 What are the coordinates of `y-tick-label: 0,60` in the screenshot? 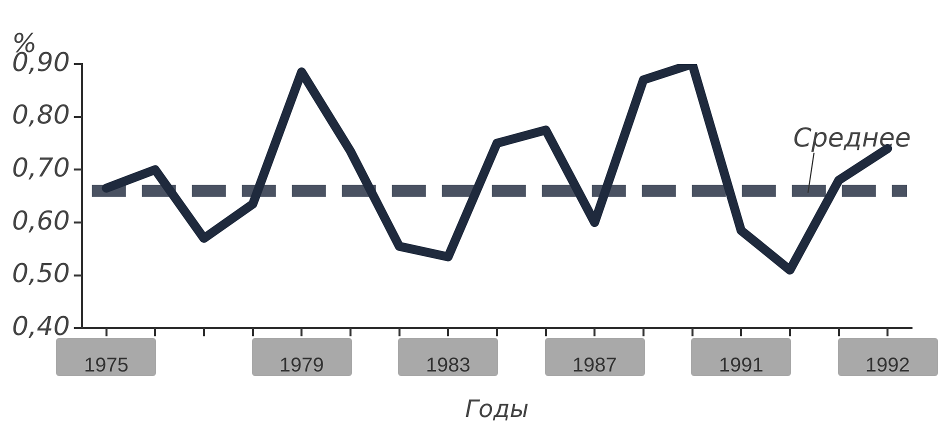 It's located at (41, 221).